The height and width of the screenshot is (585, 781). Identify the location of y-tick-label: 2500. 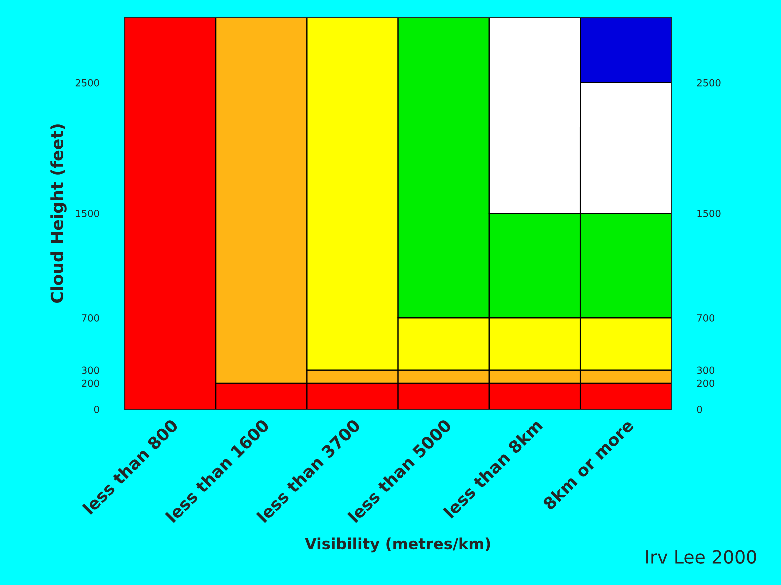
(88, 83).